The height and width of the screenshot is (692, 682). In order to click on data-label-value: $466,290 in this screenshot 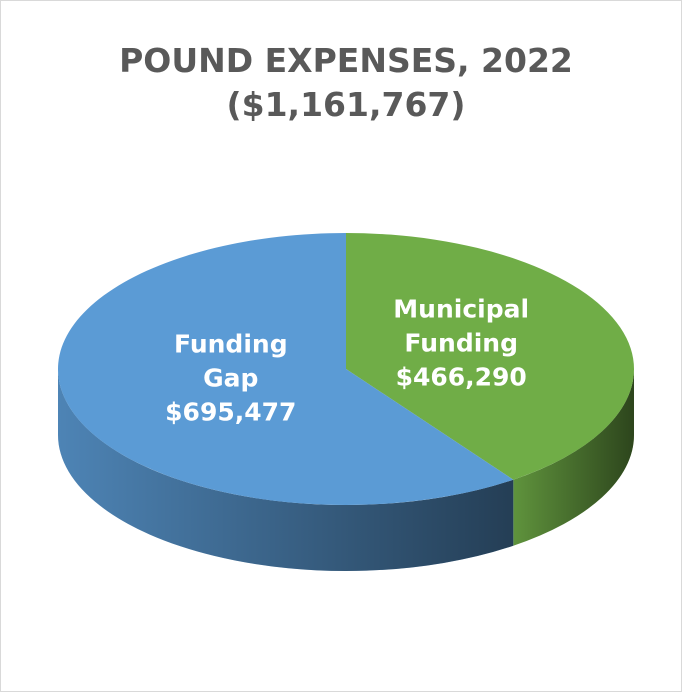, I will do `click(461, 377)`.